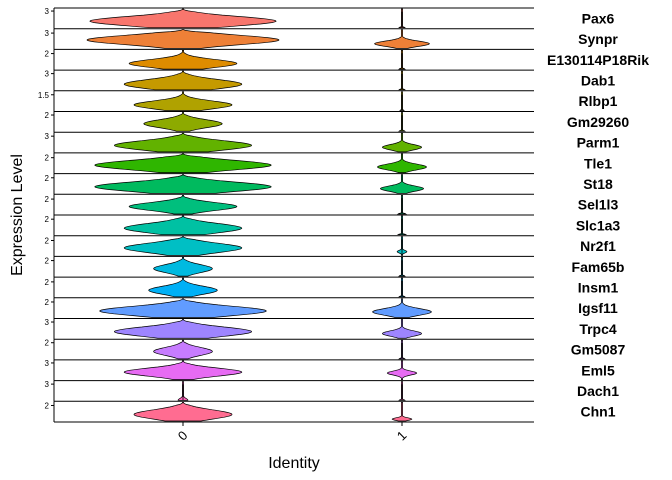 This screenshot has height=480, width=672. What do you see at coordinates (598, 205) in the screenshot?
I see `gene-label-sel1l3: Sel1l3` at bounding box center [598, 205].